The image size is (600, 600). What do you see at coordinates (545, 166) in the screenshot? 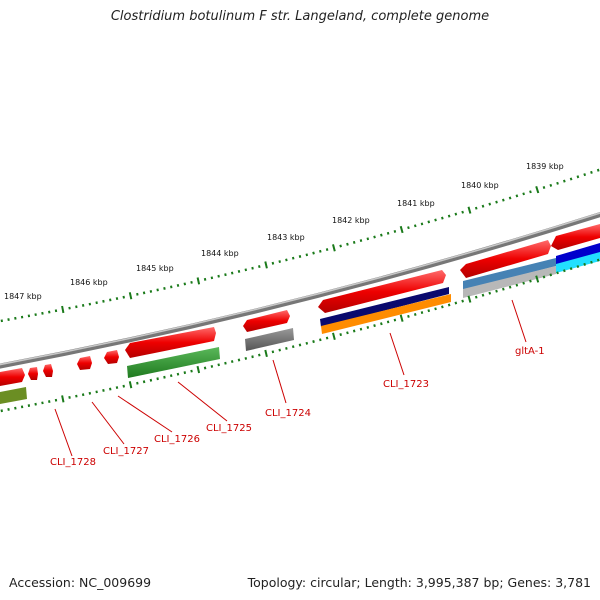
I see `kbp-label-1839: 1839 kbp` at bounding box center [545, 166].